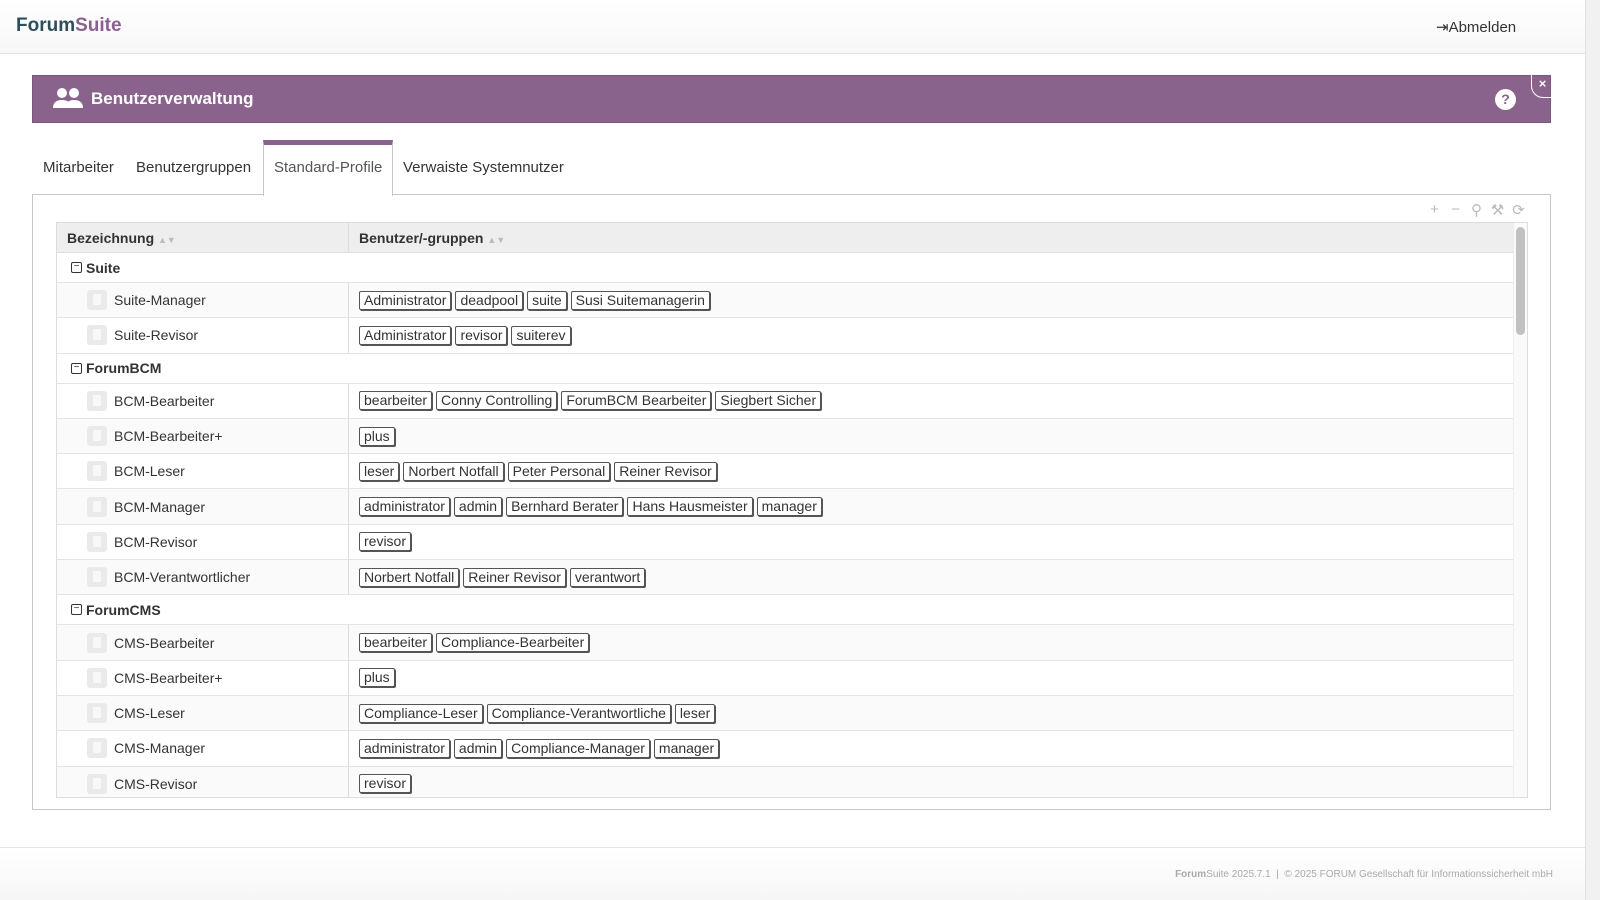 Image resolution: width=1600 pixels, height=900 pixels. I want to click on member-tag: verantwort, so click(607, 577).